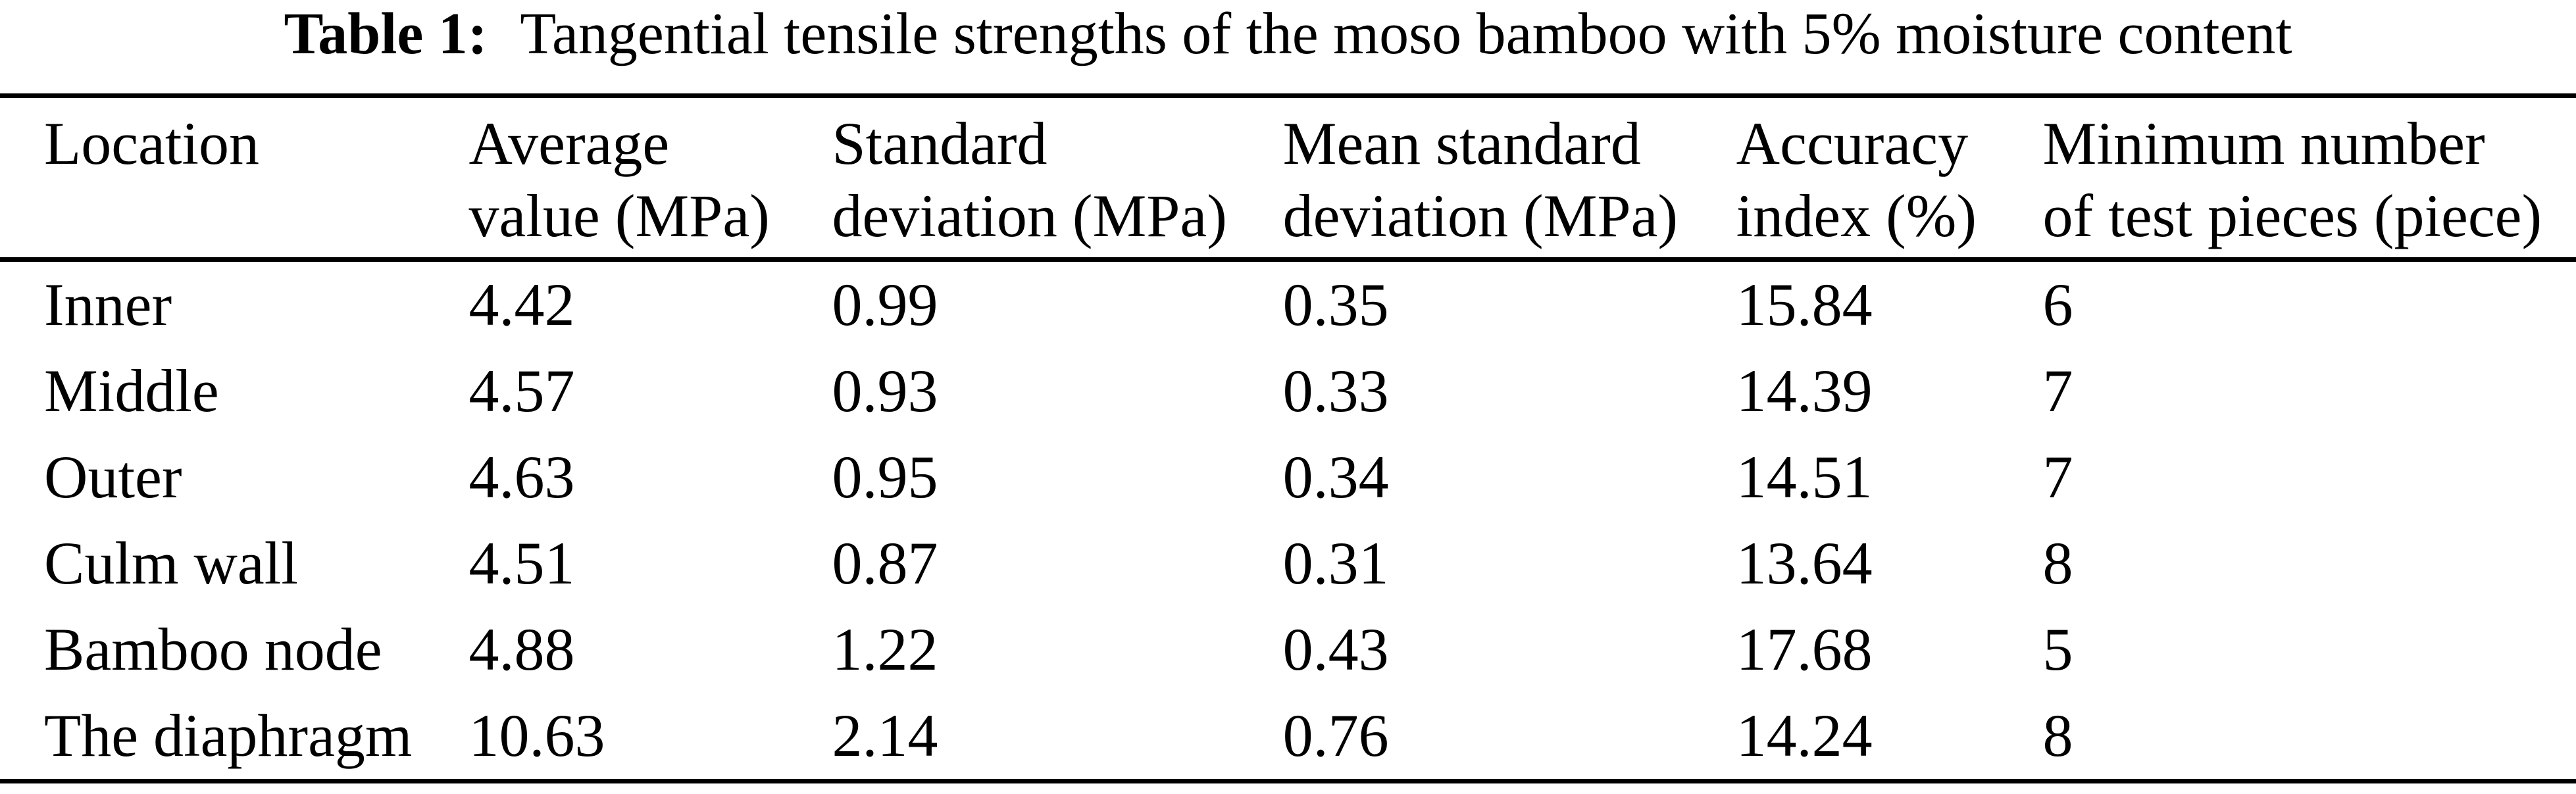 Image resolution: width=2576 pixels, height=794 pixels. What do you see at coordinates (1335, 391) in the screenshot?
I see `table-cell: 0.33` at bounding box center [1335, 391].